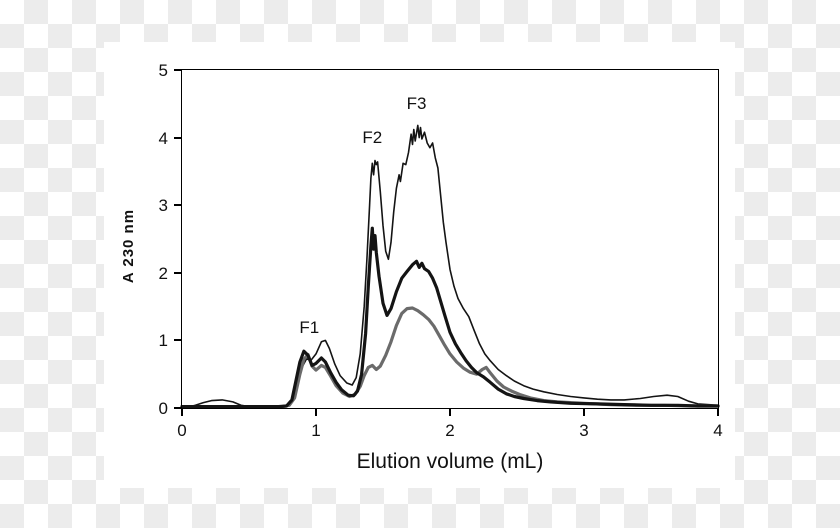 This screenshot has height=528, width=840. What do you see at coordinates (163, 408) in the screenshot?
I see `y-tick-label: 0` at bounding box center [163, 408].